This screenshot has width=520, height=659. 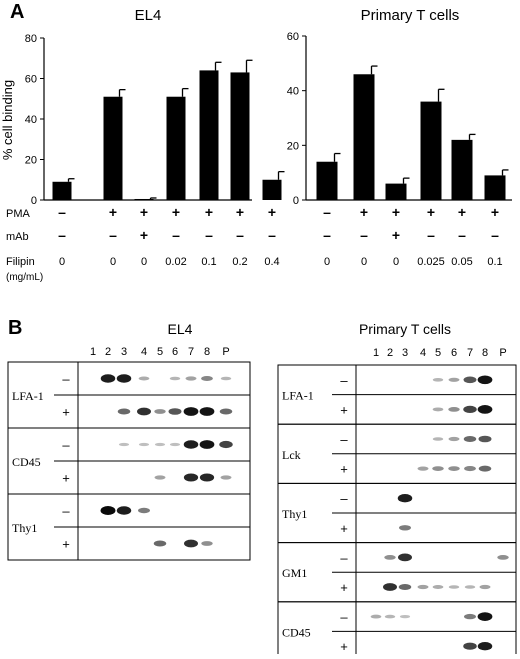 I want to click on blot-primary-title: Primary T cells, so click(x=405, y=329).